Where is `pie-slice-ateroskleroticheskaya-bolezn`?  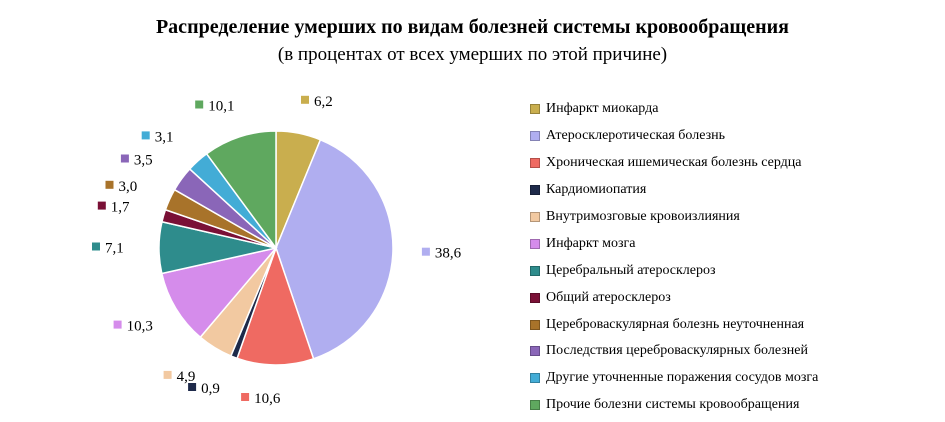
pie-slice-ateroskleroticheskaya-bolezn is located at coordinates (334, 249).